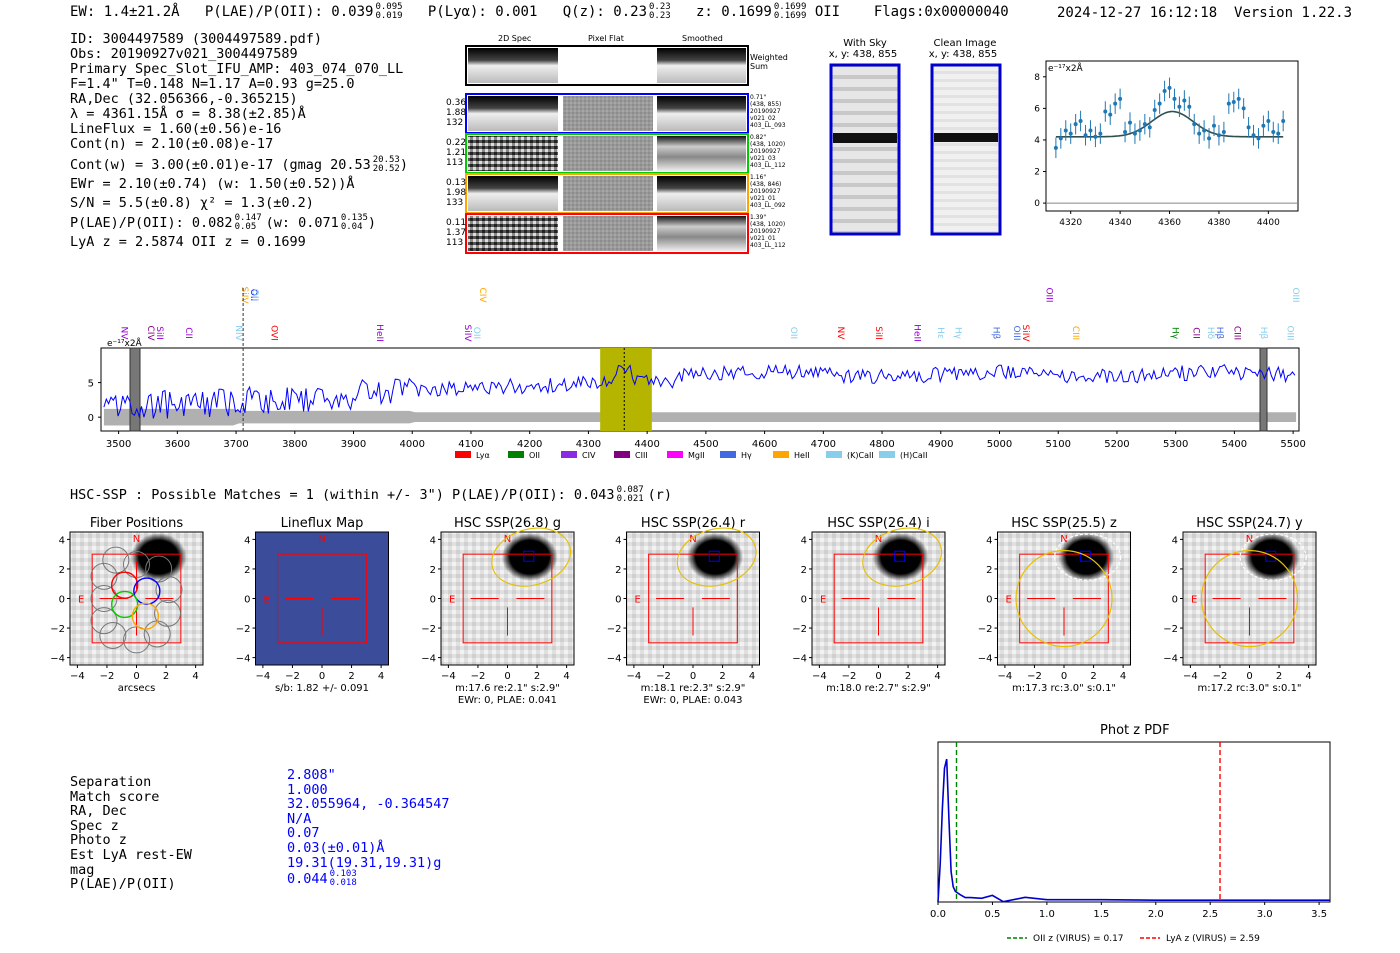  Describe the element at coordinates (354, 218) in the screenshot. I see `info-plae2-w-hi: 0.135` at that location.